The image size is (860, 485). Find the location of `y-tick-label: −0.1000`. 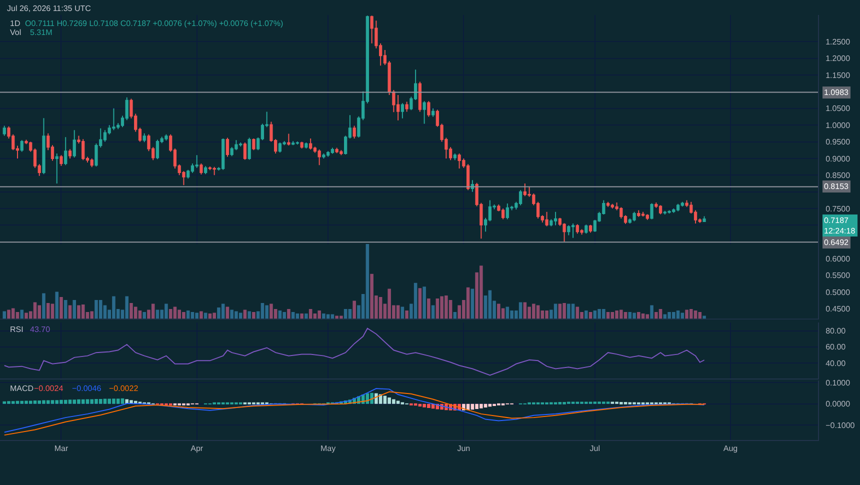

y-tick-label: −0.1000 is located at coordinates (841, 425).